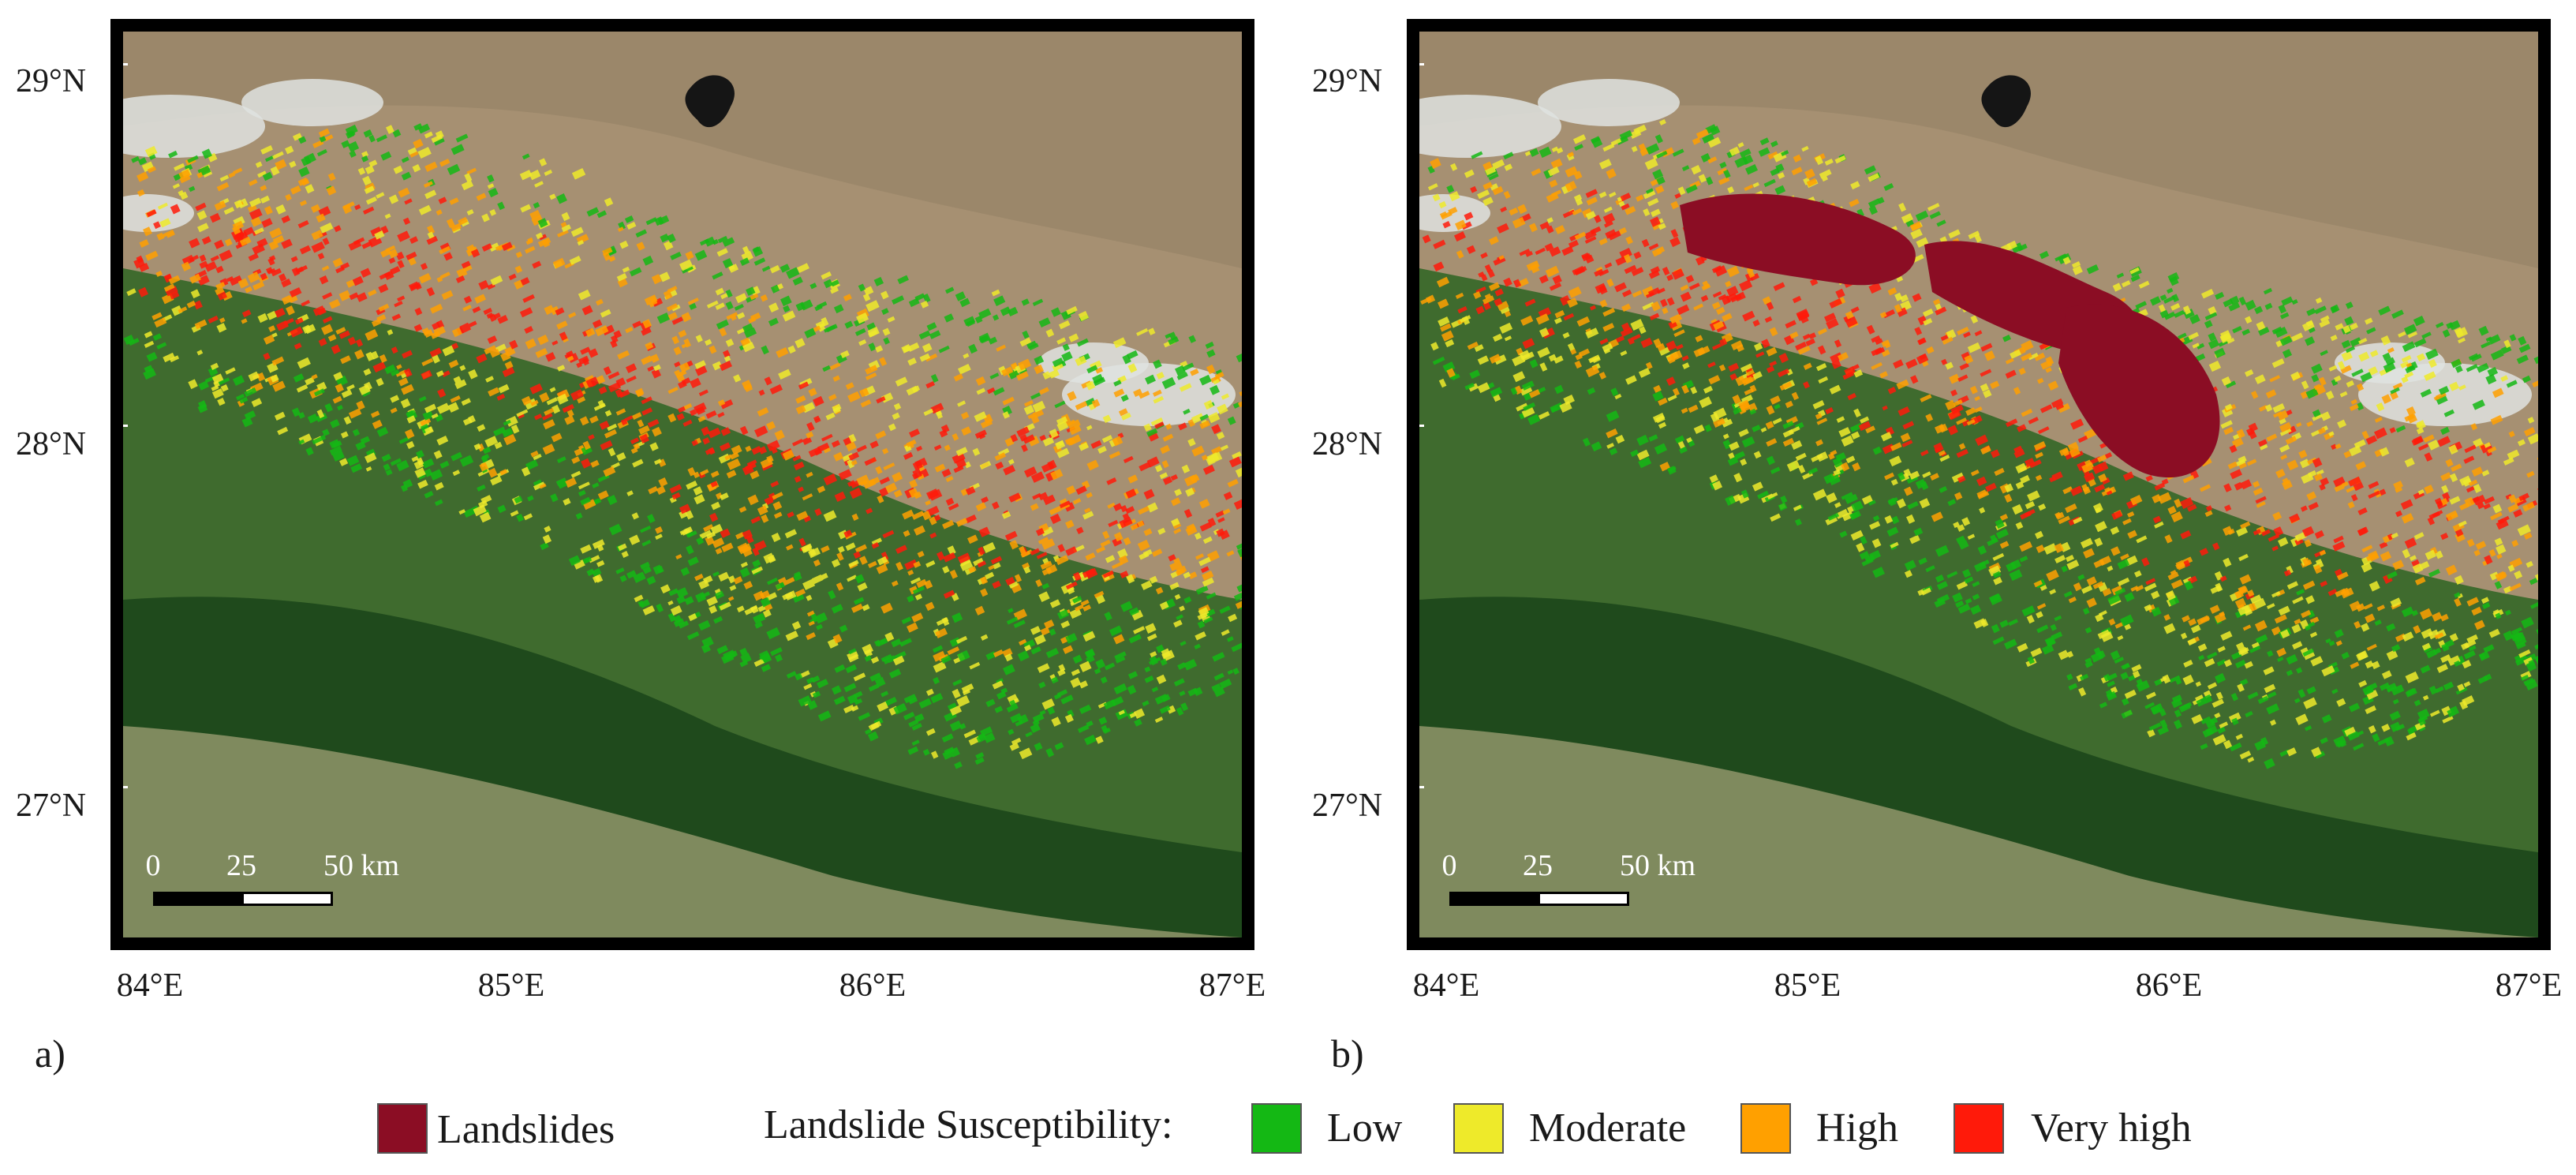 The image size is (2576, 1175). Describe the element at coordinates (1276, 1128) in the screenshot. I see `legend-swatch-low` at that location.